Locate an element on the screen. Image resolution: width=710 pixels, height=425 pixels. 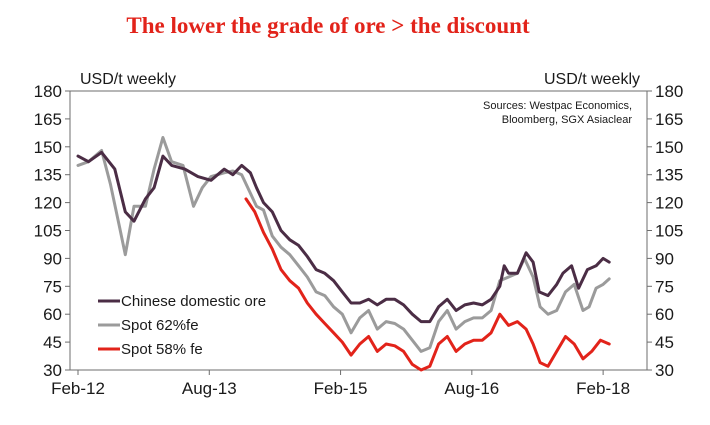
y-tick-label-left-105: 105 is located at coordinates (48, 231).